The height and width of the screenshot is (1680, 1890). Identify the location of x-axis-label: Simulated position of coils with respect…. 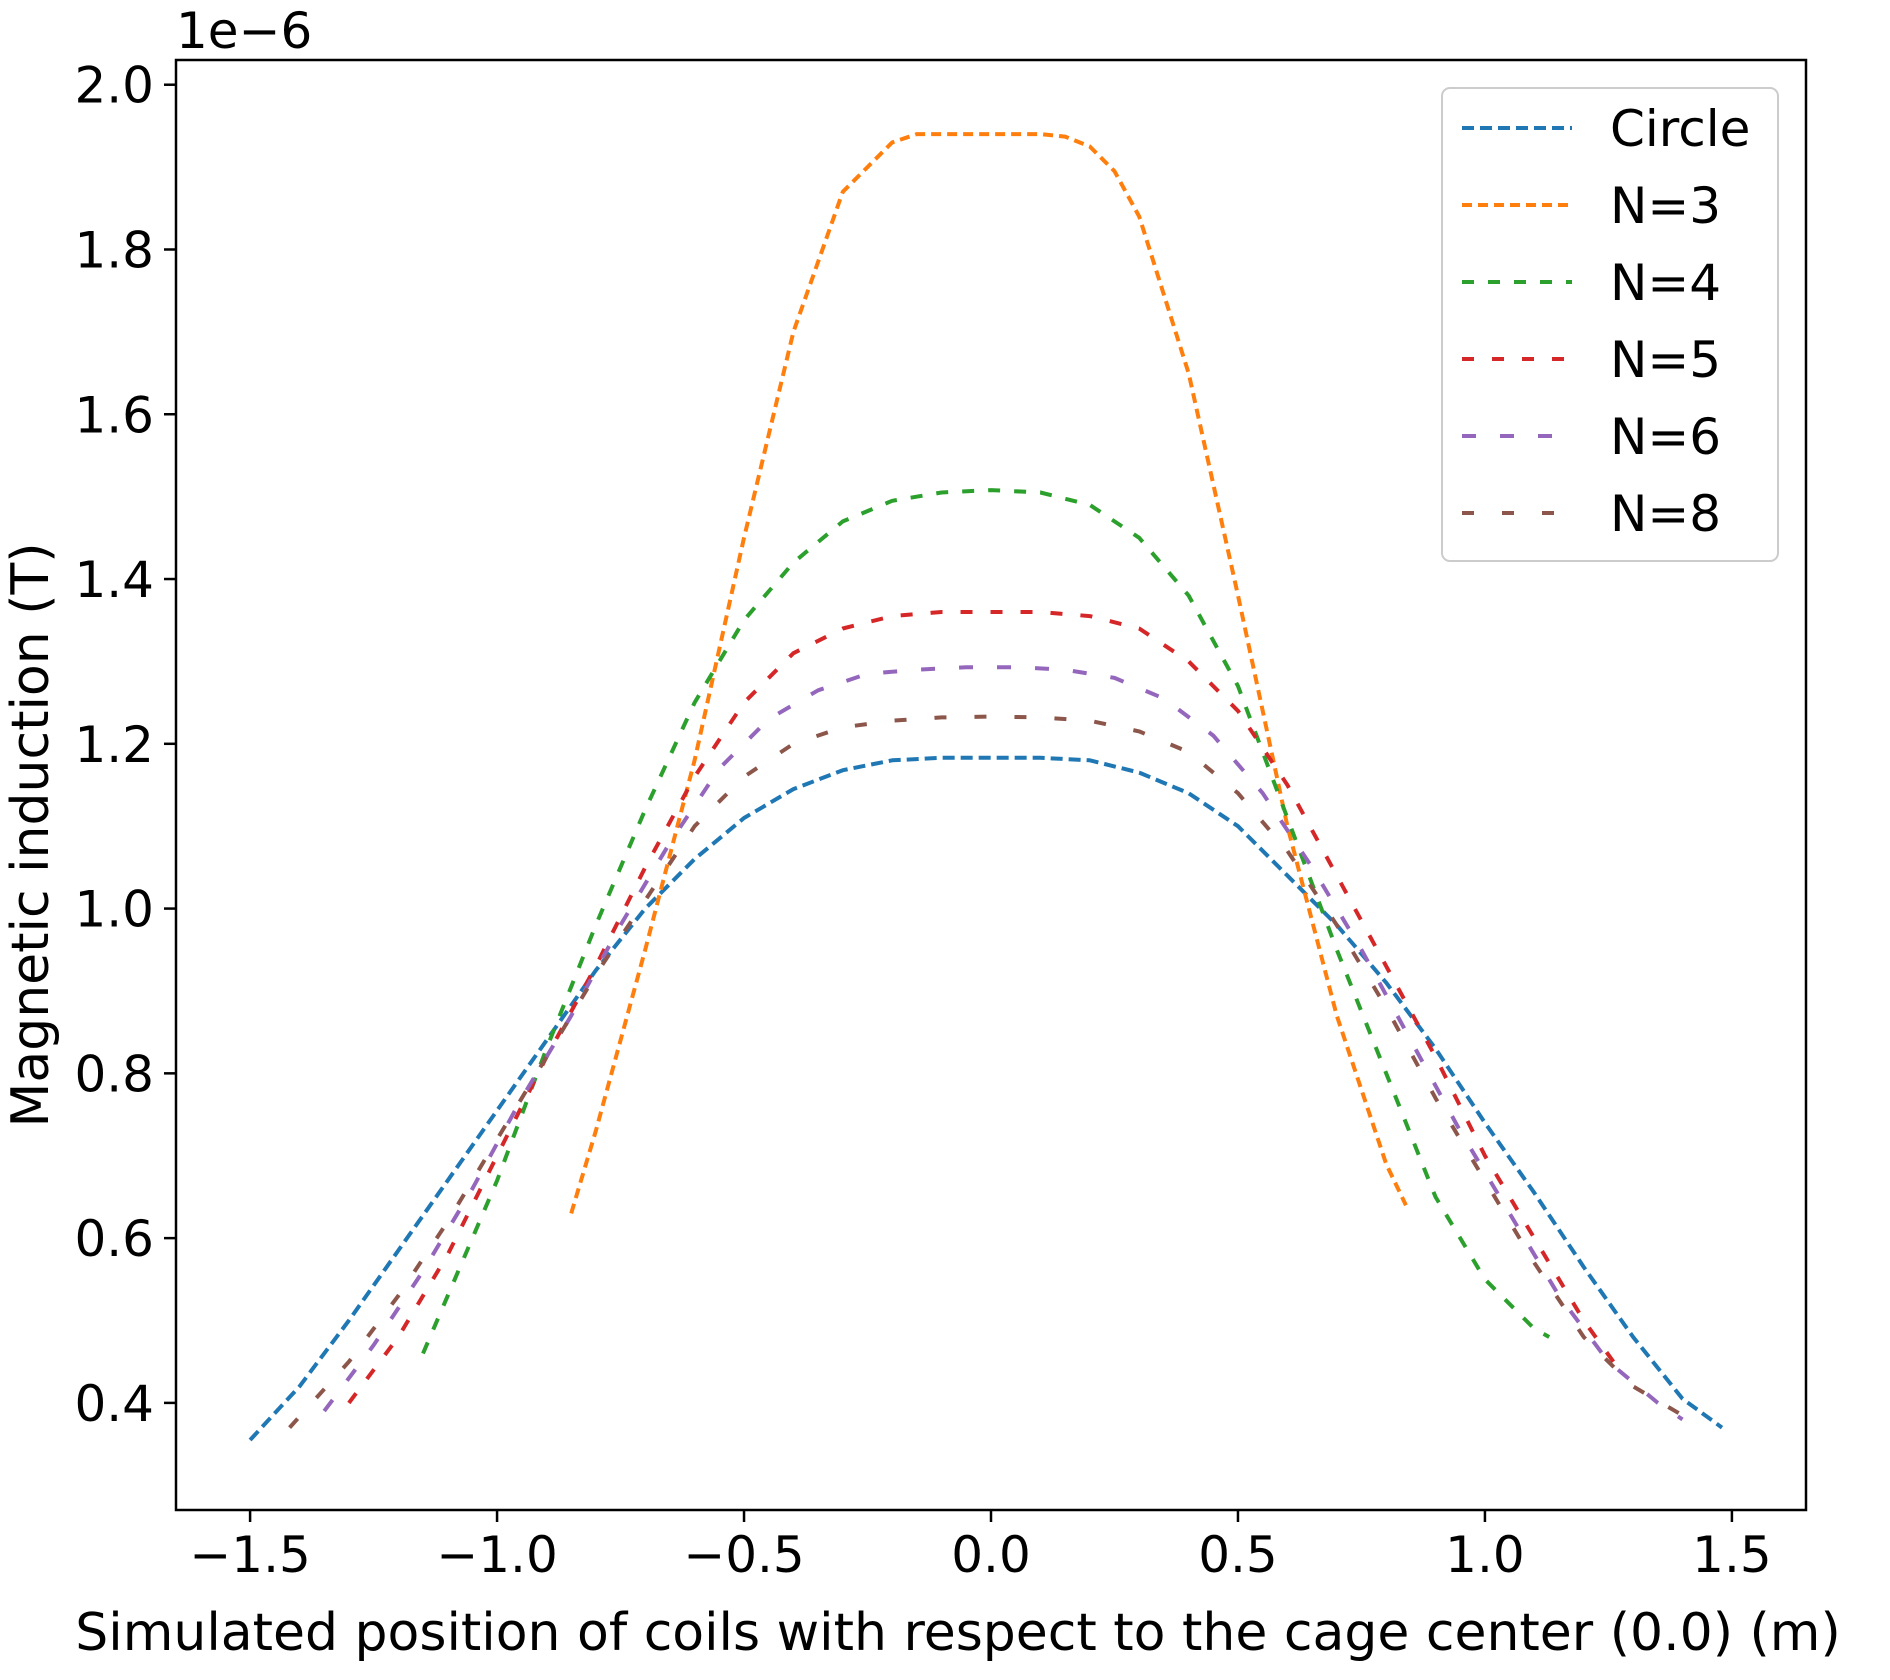
(958, 1633).